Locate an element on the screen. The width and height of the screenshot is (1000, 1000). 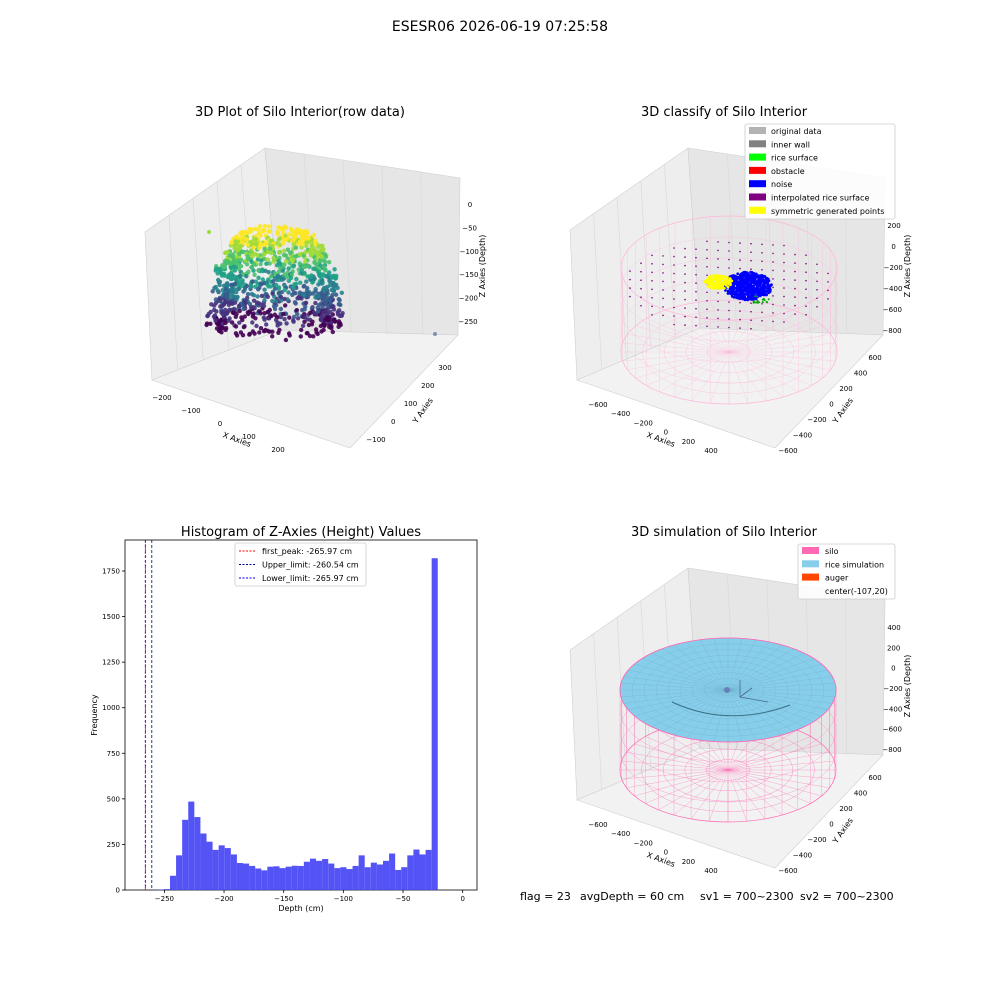
p4-yt-label: −600 is located at coordinates (787, 871).